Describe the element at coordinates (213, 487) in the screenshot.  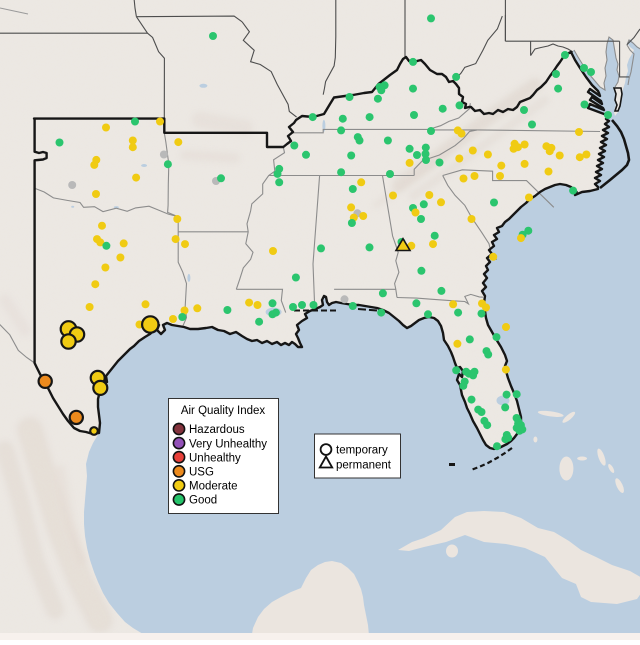
I see `svg-text: Moderate` at that location.